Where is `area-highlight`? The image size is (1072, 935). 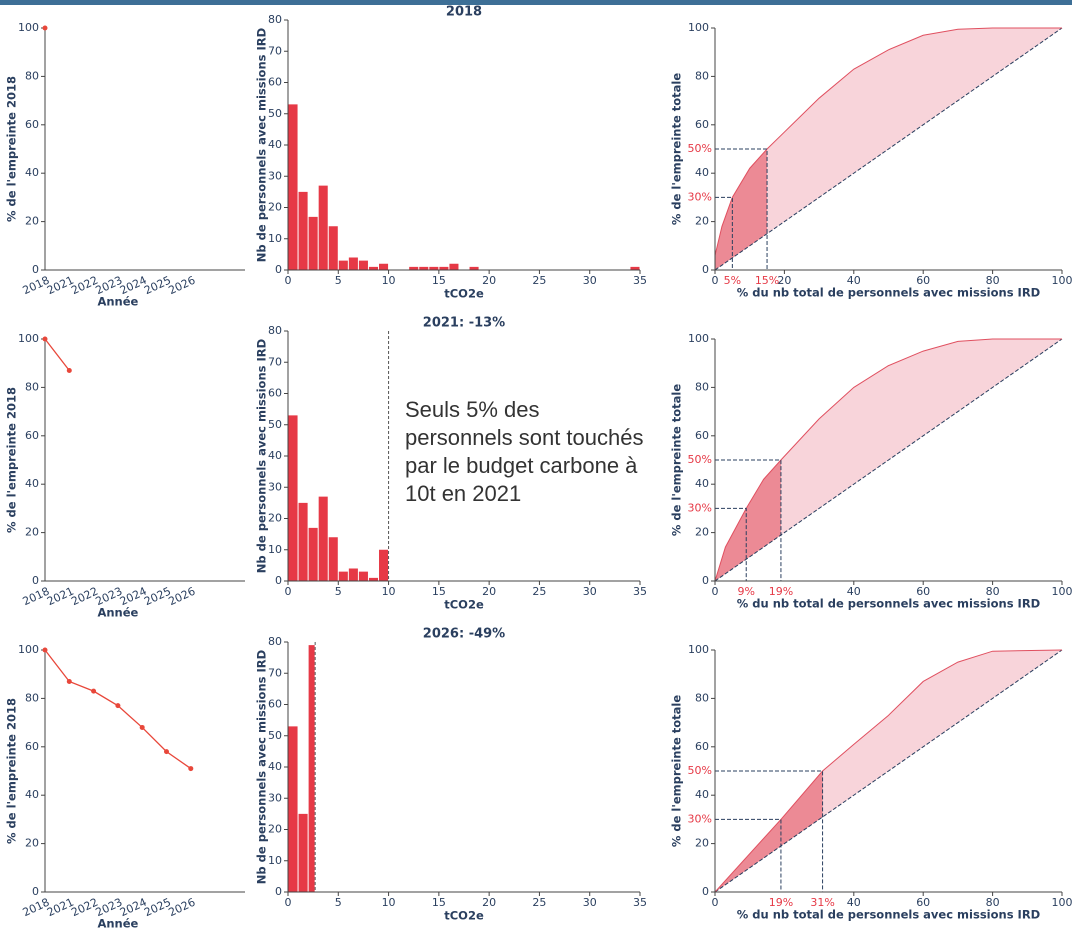
area-highlight is located at coordinates (741, 209).